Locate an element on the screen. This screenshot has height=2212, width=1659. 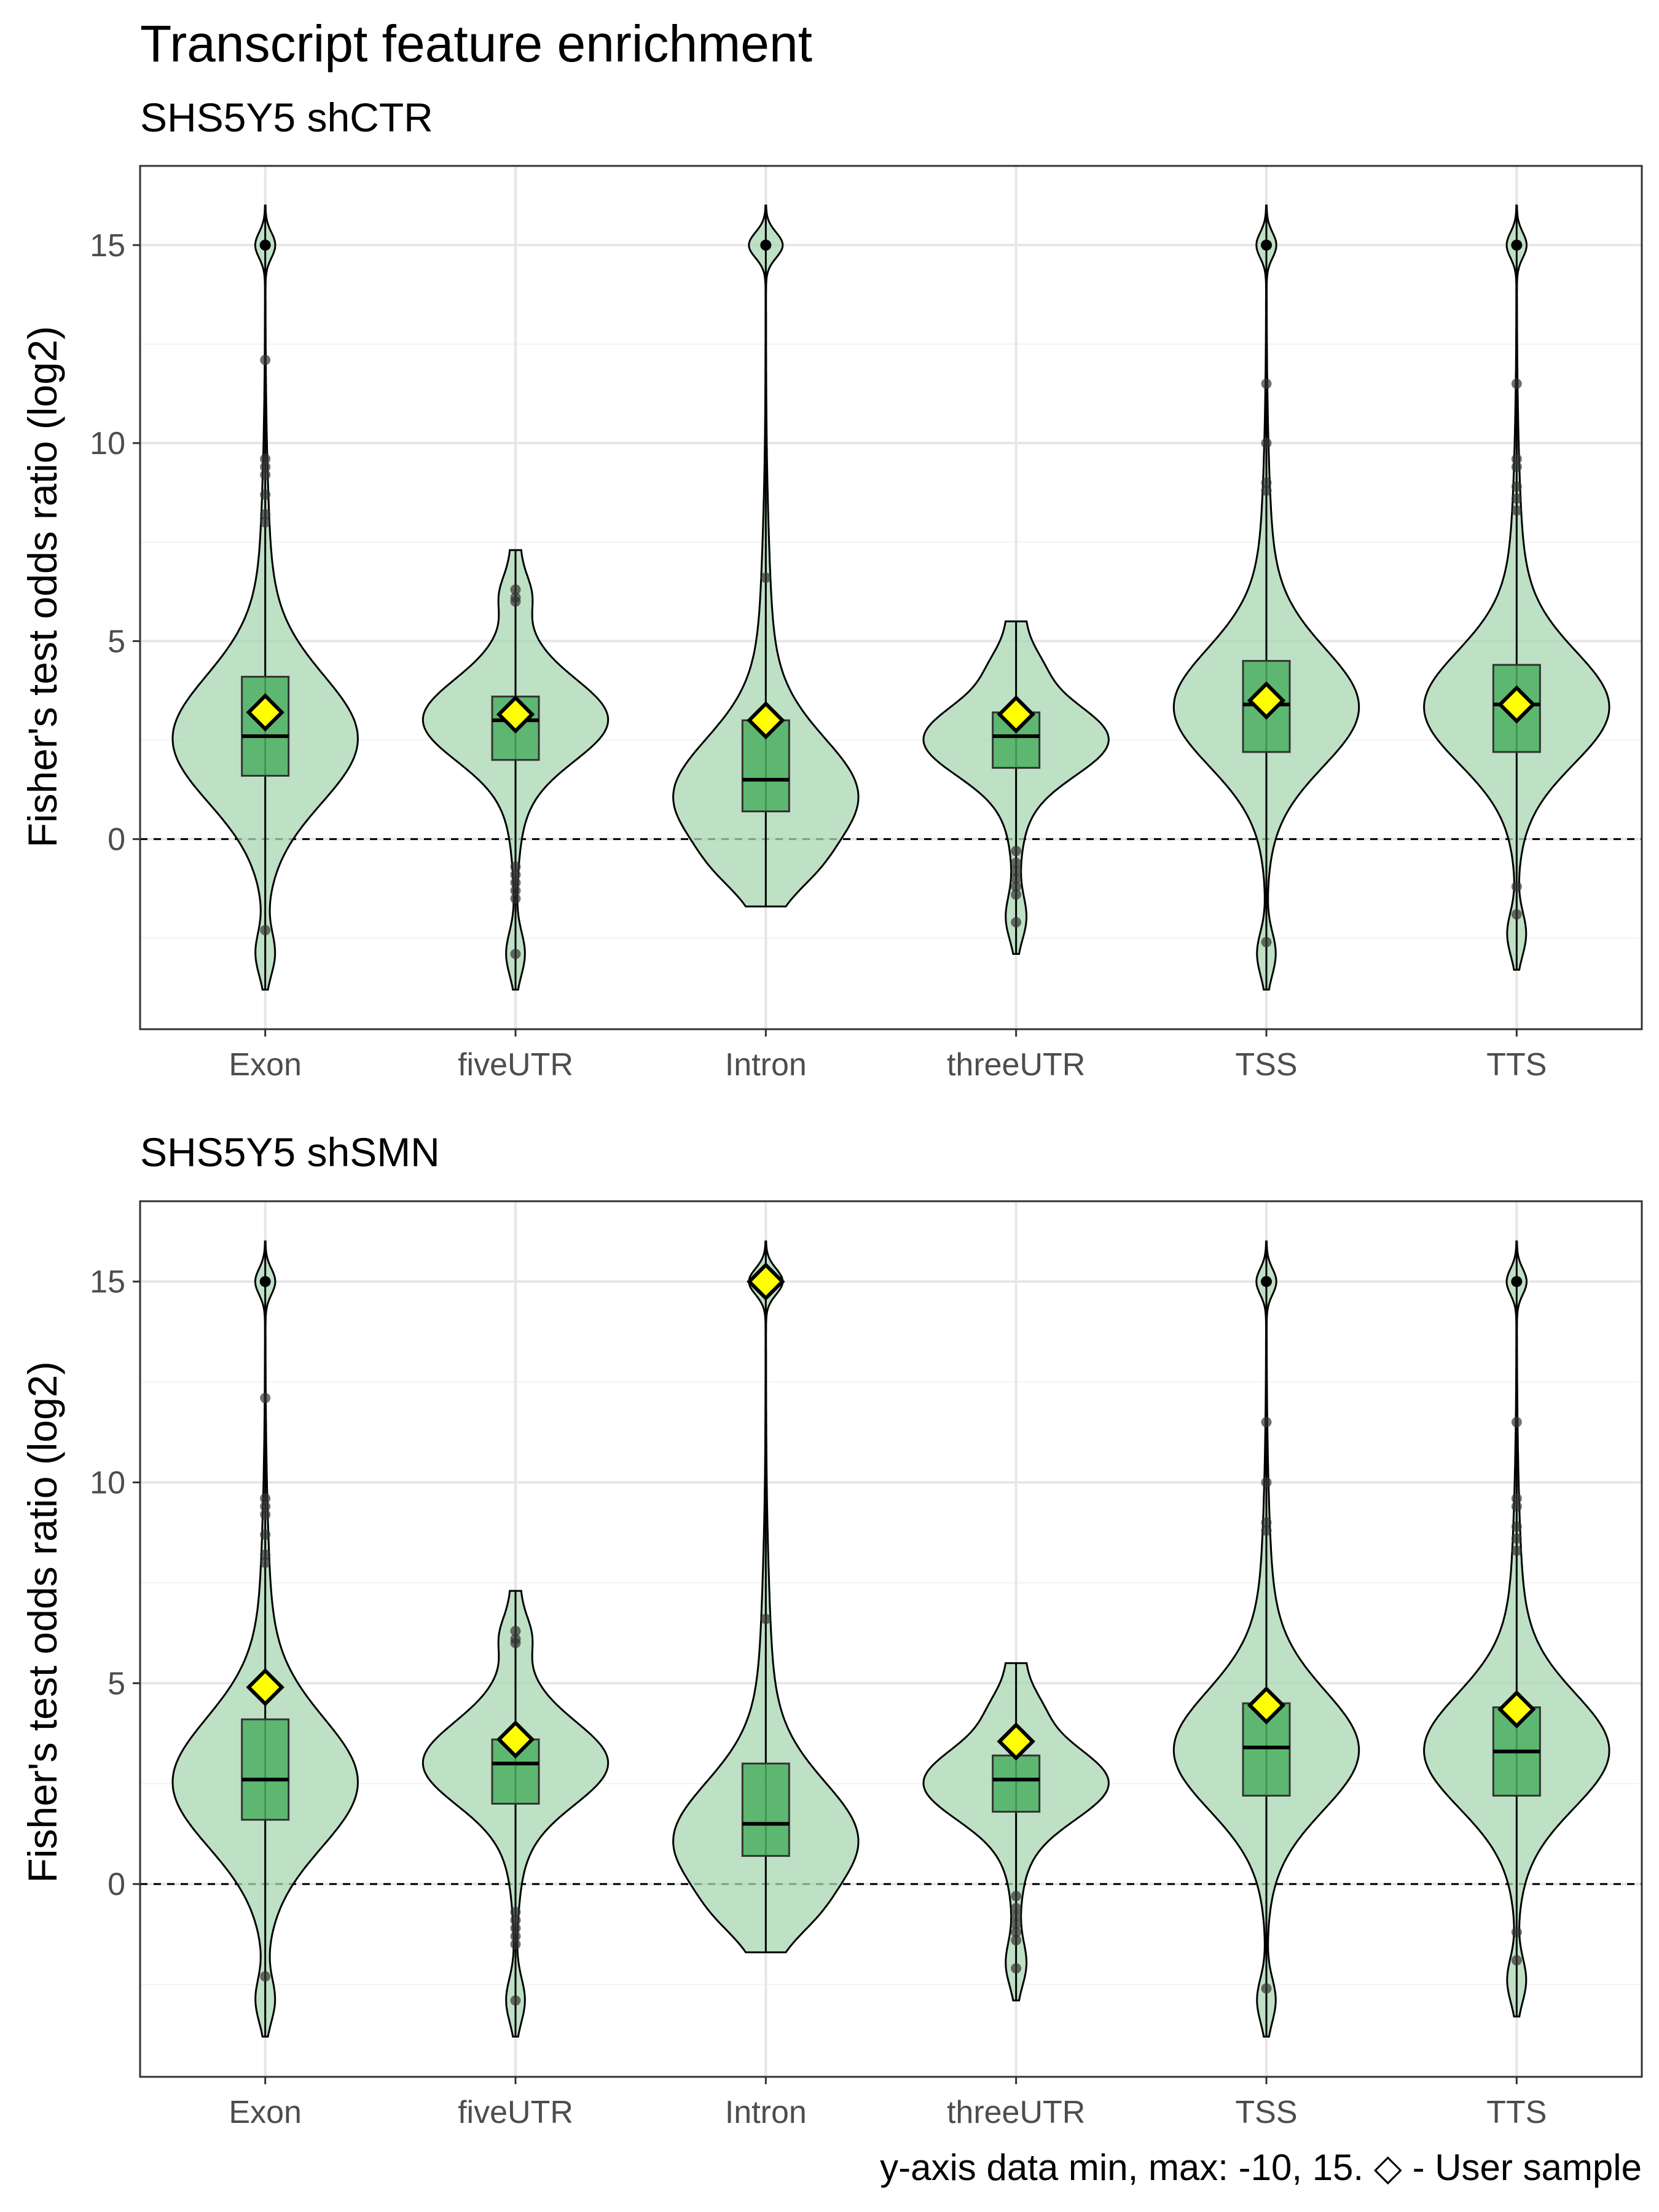
panel-title: SHS5Y5 shSMN is located at coordinates (290, 1152).